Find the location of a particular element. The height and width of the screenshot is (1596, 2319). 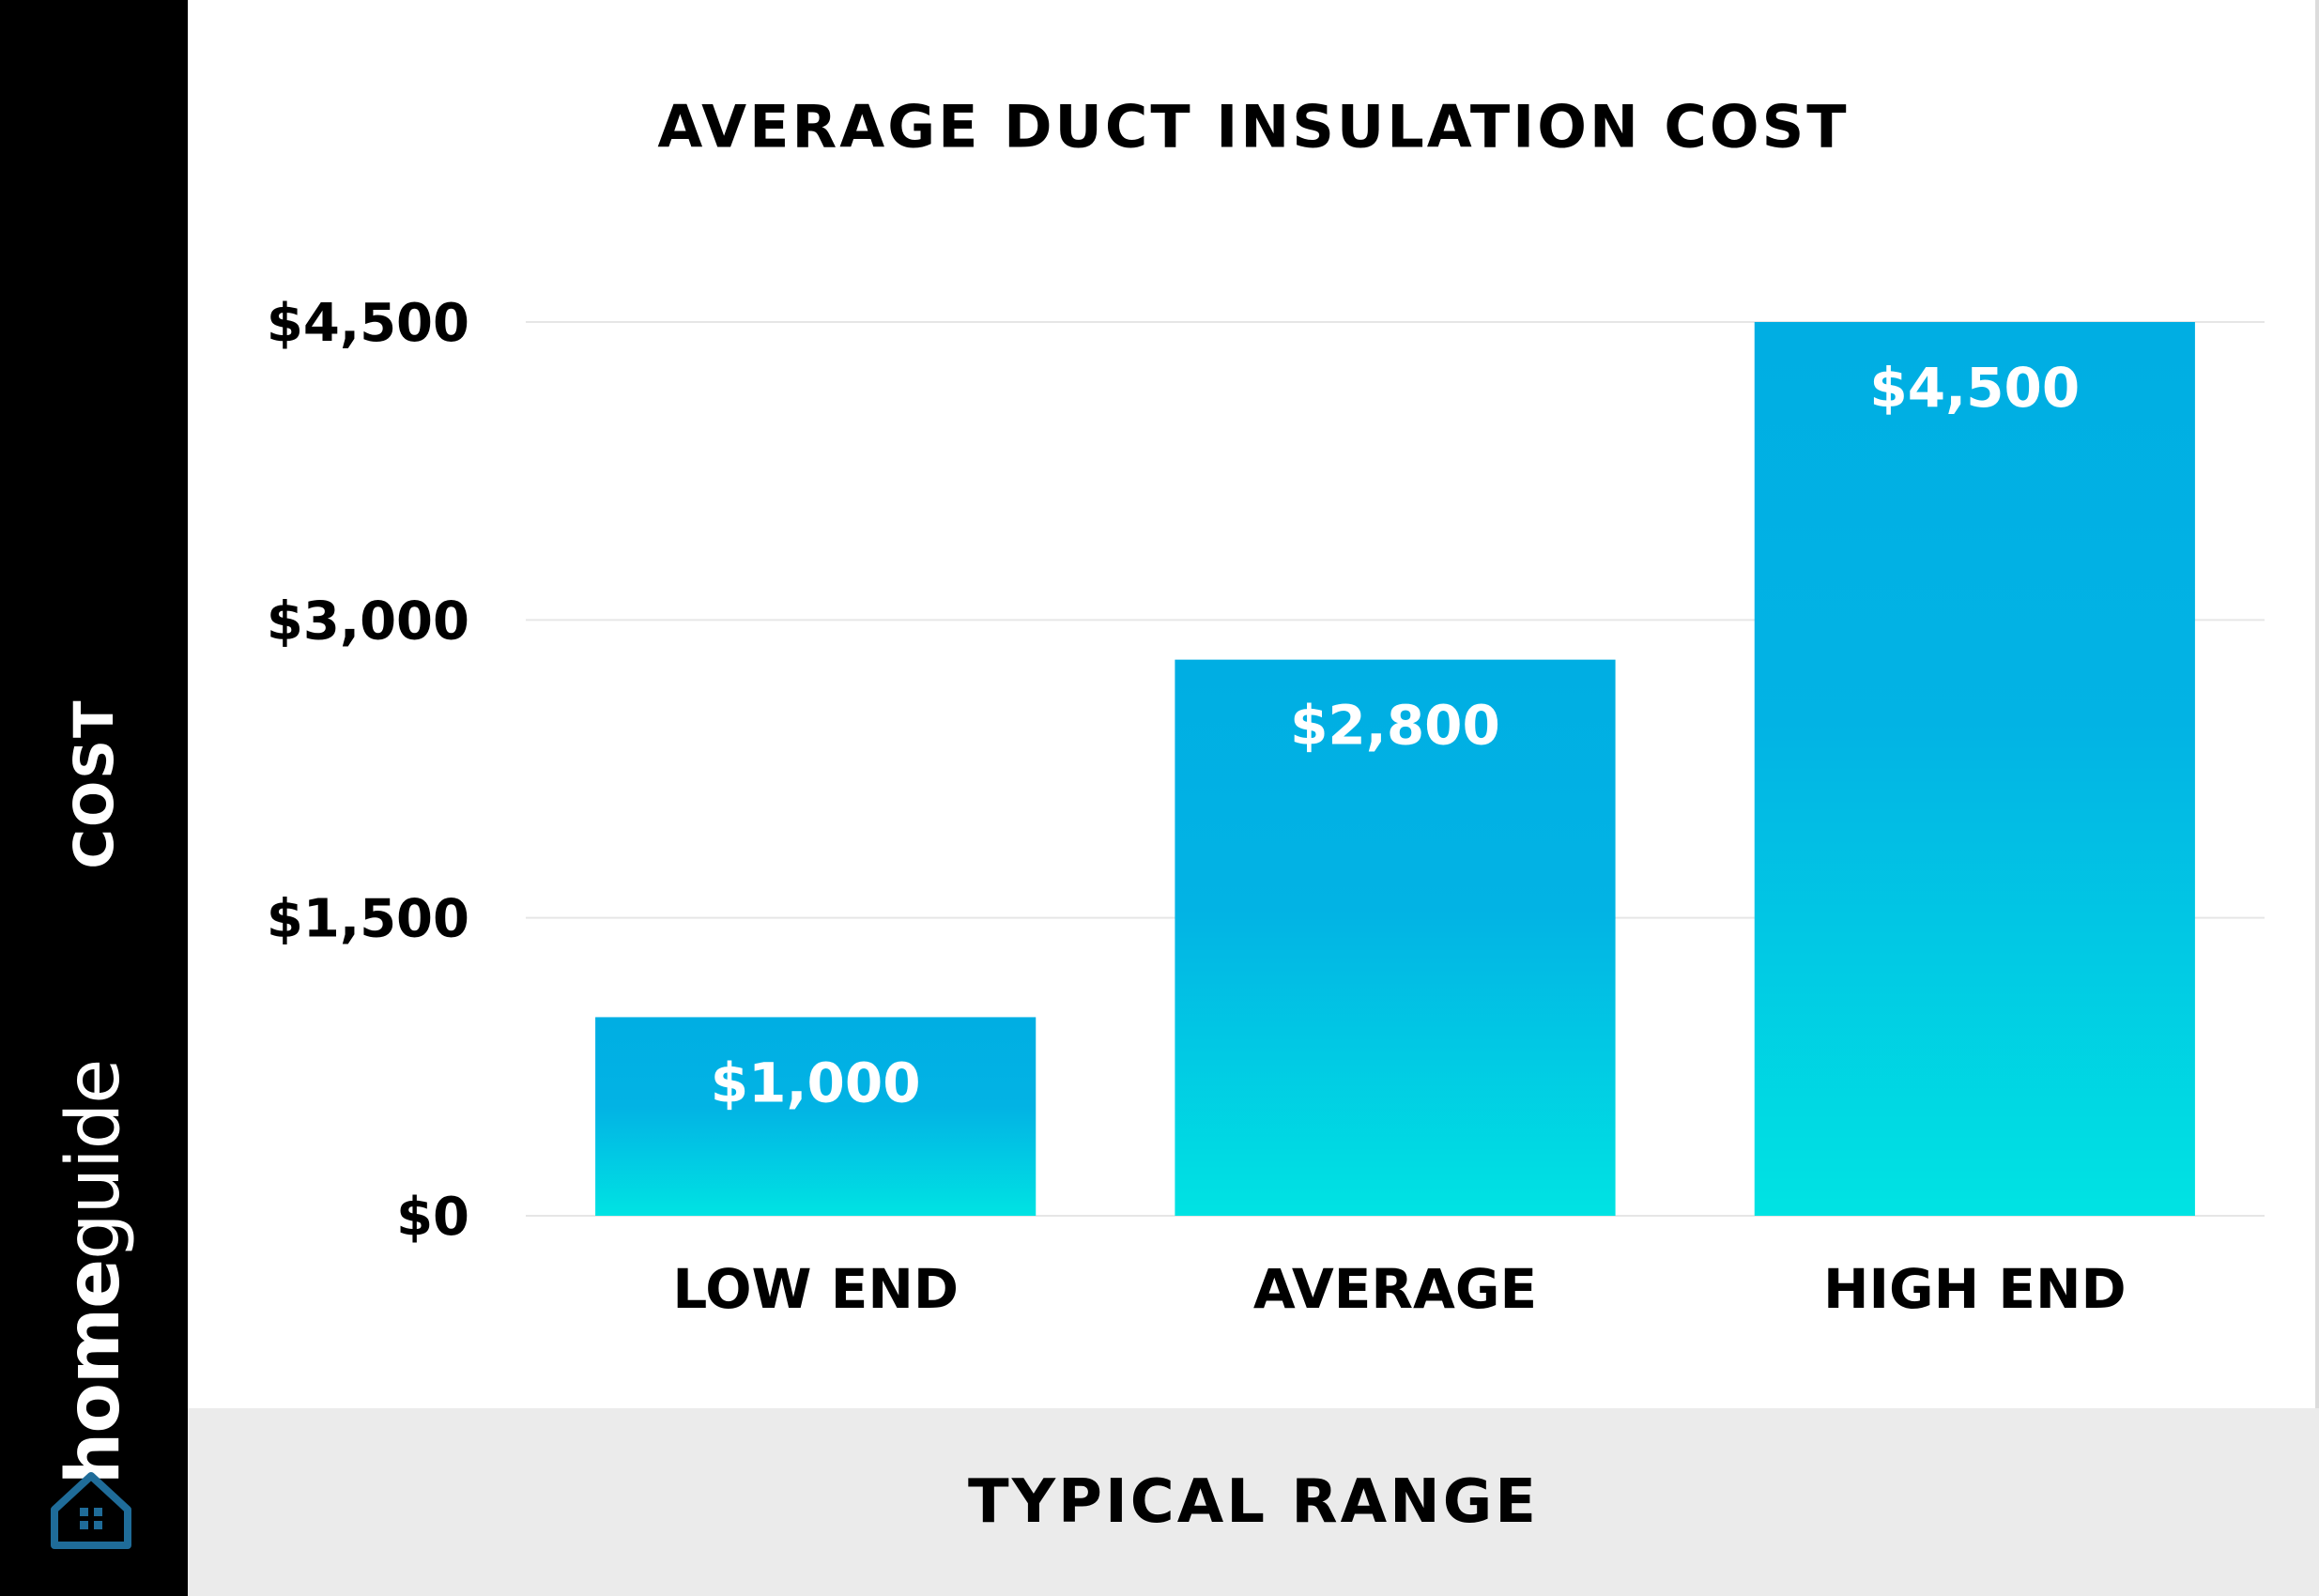

y-tick-label: $1,500 is located at coordinates (368, 920).